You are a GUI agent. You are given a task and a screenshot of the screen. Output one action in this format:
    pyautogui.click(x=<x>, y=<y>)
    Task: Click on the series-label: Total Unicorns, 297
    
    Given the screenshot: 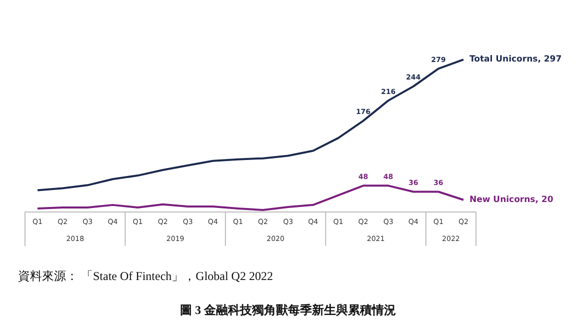 What is the action you would take?
    pyautogui.click(x=515, y=59)
    